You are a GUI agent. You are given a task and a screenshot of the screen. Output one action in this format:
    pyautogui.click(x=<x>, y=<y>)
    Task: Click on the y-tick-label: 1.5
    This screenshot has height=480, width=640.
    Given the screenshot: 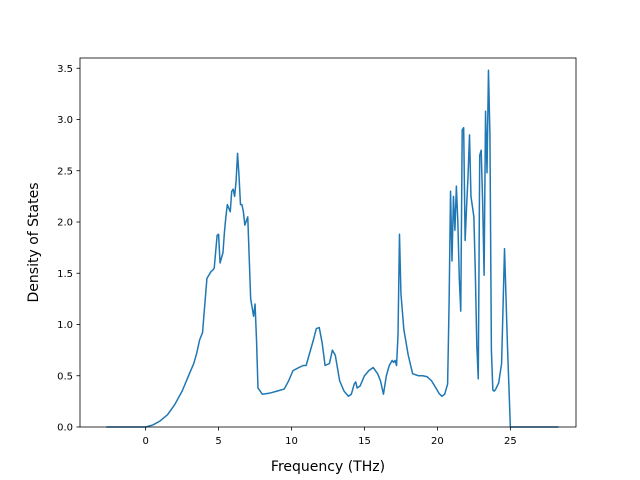 What is the action you would take?
    pyautogui.click(x=65, y=274)
    